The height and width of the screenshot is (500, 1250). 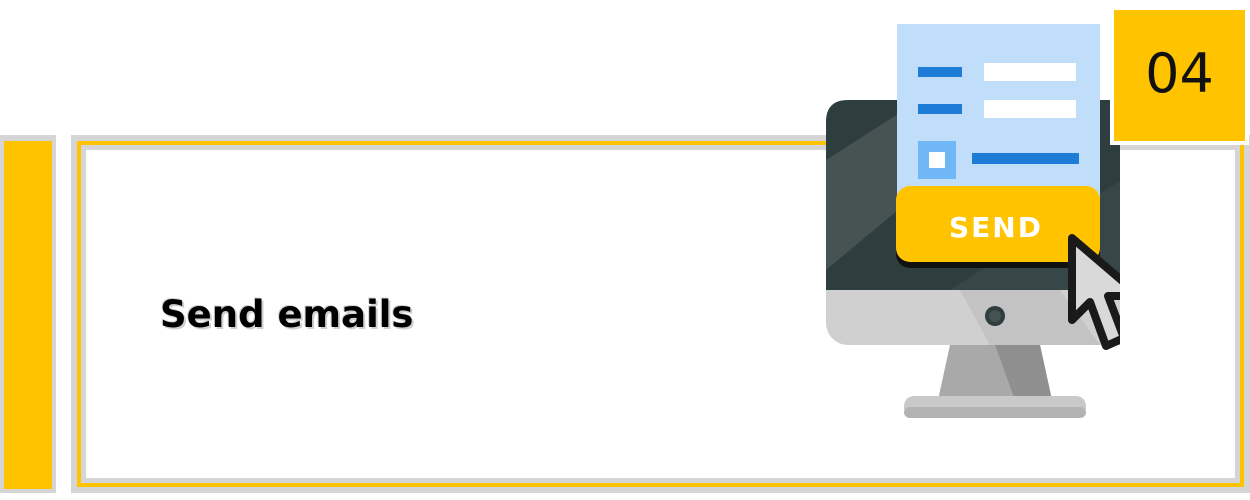 What do you see at coordinates (937, 160) in the screenshot?
I see `checkbox-icon` at bounding box center [937, 160].